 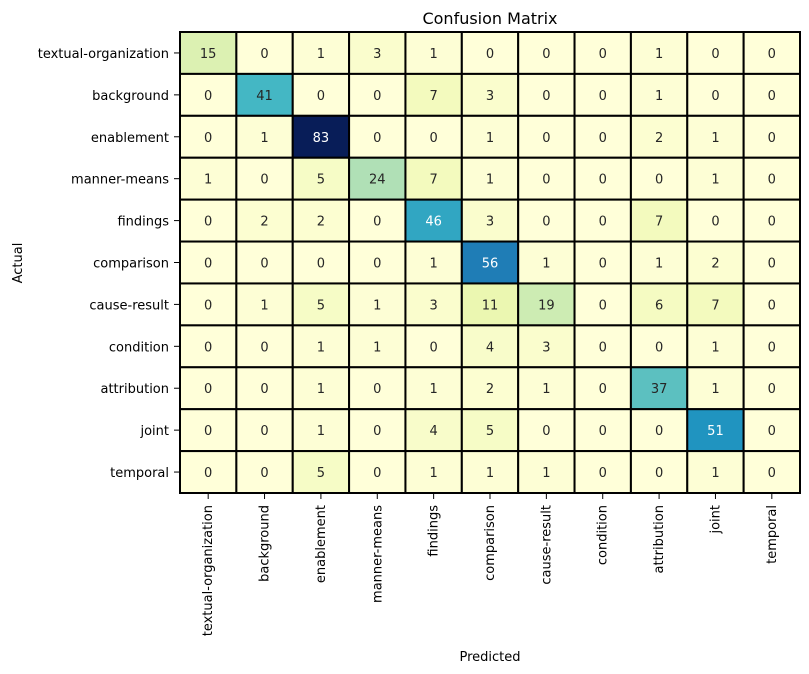 What do you see at coordinates (265, 543) in the screenshot?
I see `x-tick-label: background` at bounding box center [265, 543].